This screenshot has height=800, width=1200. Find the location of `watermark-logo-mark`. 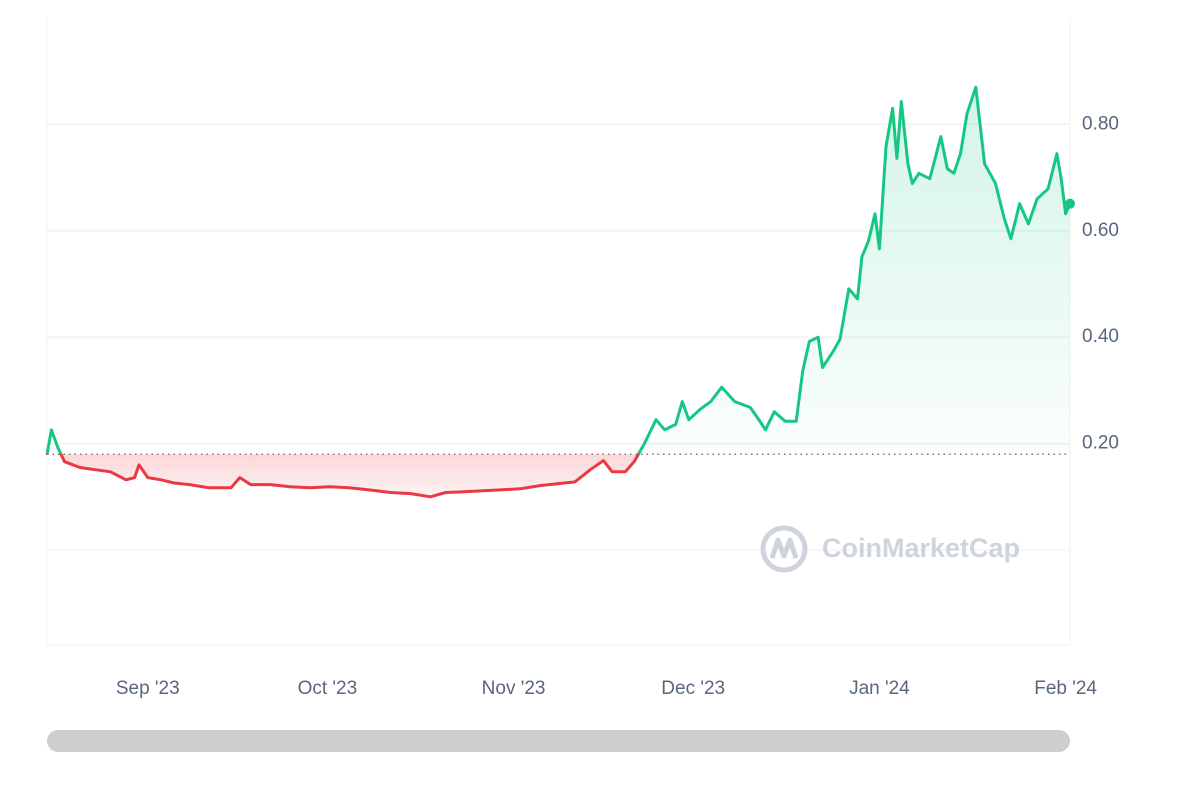

watermark-logo-mark is located at coordinates (784, 548).